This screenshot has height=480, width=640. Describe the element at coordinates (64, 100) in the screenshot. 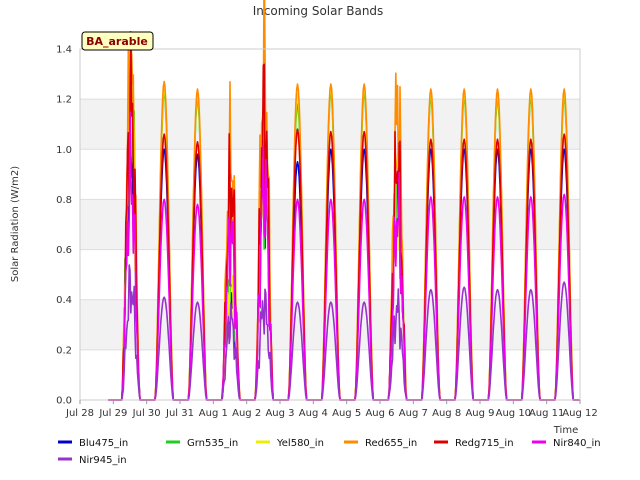

I see `y-tick-label: 1.2` at that location.